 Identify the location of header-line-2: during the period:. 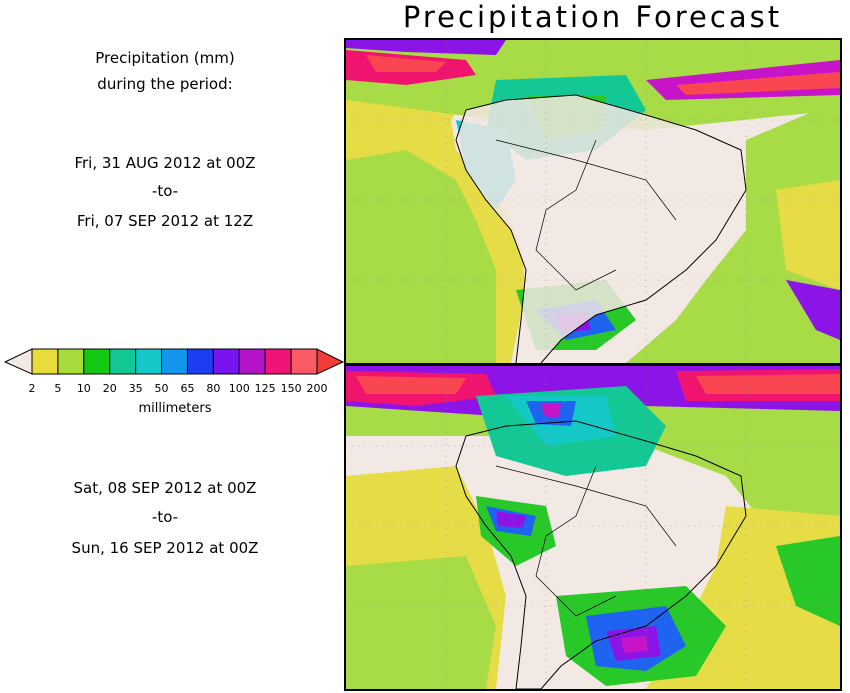
(165, 84).